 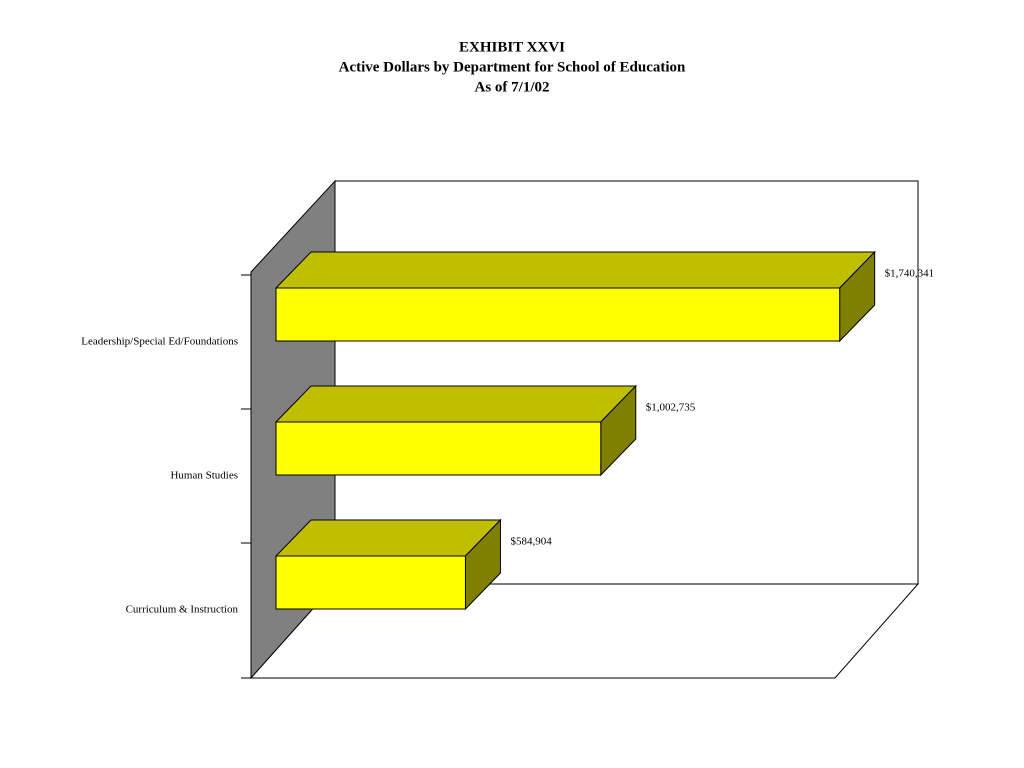 What do you see at coordinates (512, 47) in the screenshot?
I see `chart-title: EXHIBIT XXVI` at bounding box center [512, 47].